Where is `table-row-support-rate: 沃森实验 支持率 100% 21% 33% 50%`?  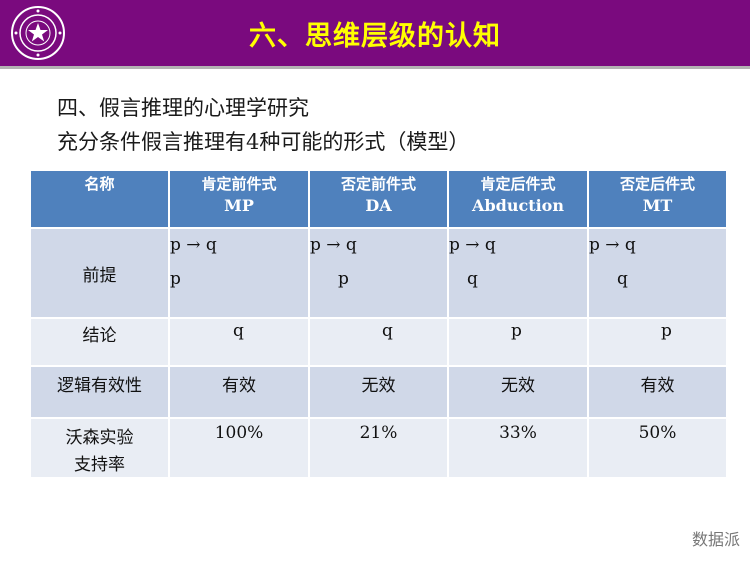 table-row-support-rate: 沃森实验 支持率 100% 21% 33% 50% is located at coordinates (378, 448).